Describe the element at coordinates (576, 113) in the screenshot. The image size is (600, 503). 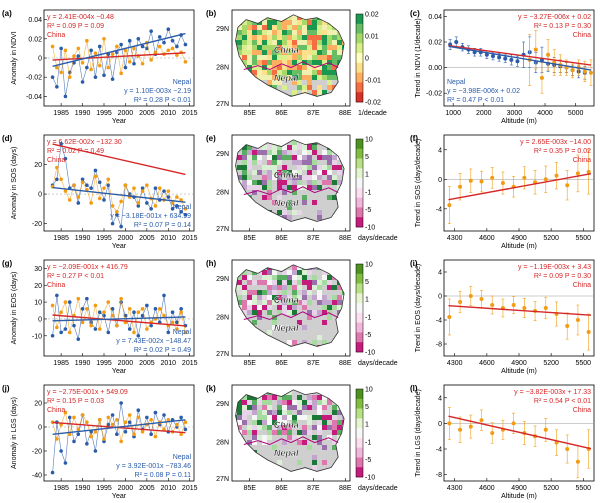
I see `x-tick-label: 5000` at that location.